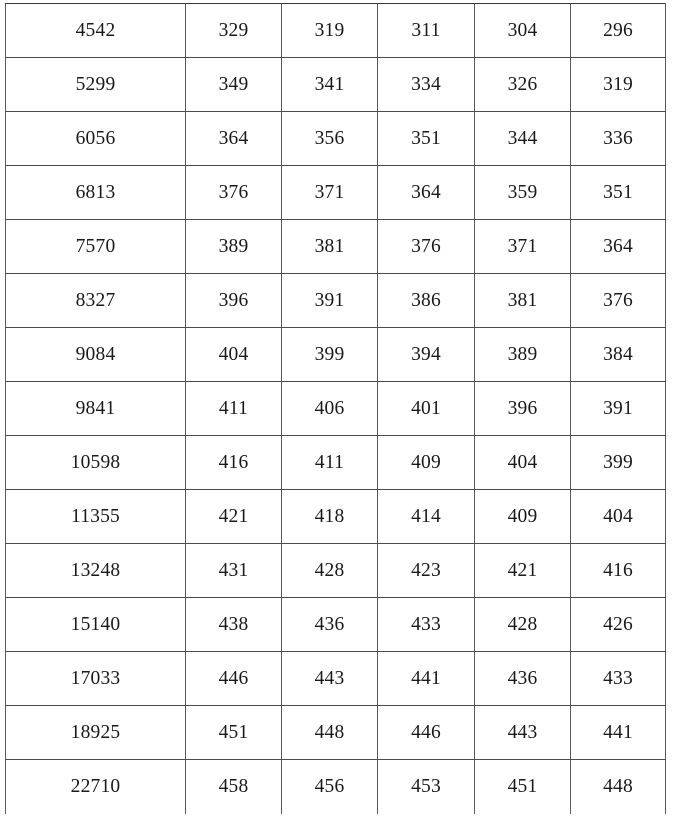 The image size is (678, 827). What do you see at coordinates (329, 408) in the screenshot?
I see `table-cell-value: 406` at bounding box center [329, 408].